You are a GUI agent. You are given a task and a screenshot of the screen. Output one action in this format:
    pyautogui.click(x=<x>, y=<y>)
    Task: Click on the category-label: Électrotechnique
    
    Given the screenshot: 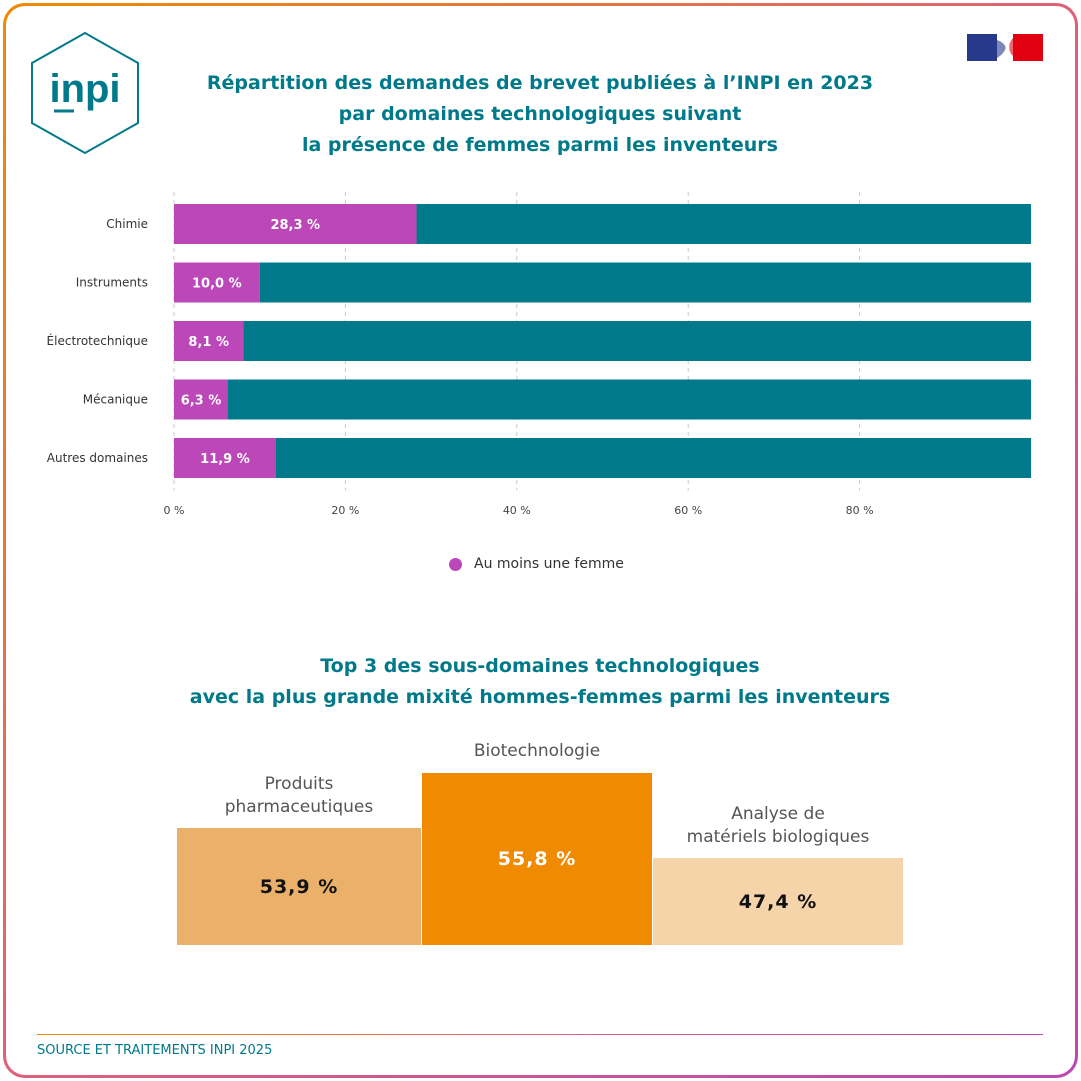 What is the action you would take?
    pyautogui.click(x=97, y=340)
    